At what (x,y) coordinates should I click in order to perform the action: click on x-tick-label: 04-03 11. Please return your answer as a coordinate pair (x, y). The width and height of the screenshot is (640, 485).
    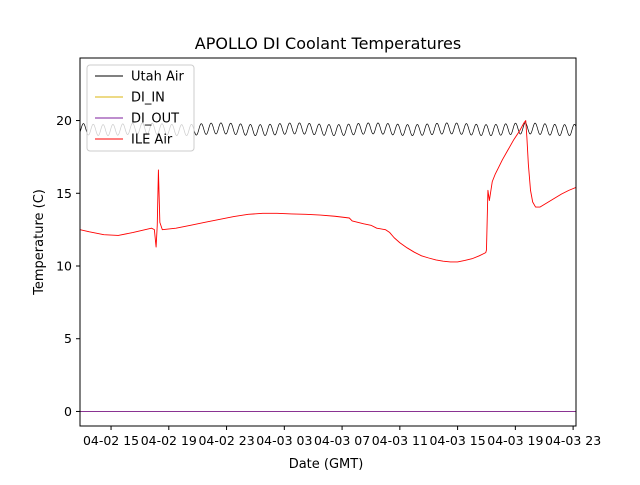
    Looking at the image, I should click on (400, 440).